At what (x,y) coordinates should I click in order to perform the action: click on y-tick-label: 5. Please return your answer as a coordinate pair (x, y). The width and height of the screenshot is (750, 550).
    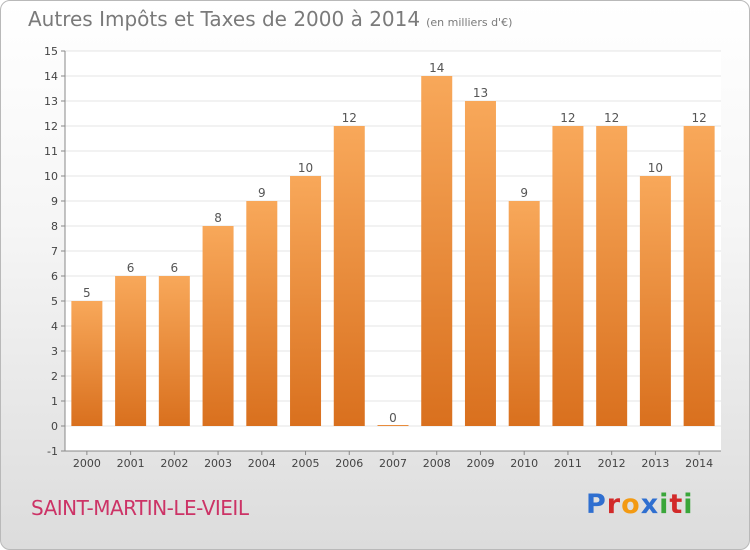
    Looking at the image, I should click on (54, 301).